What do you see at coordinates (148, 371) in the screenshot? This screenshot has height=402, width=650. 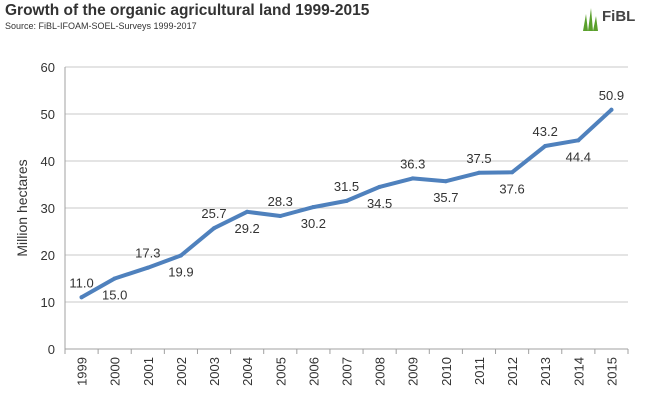 I see `x-tick-label: 2001` at bounding box center [148, 371].